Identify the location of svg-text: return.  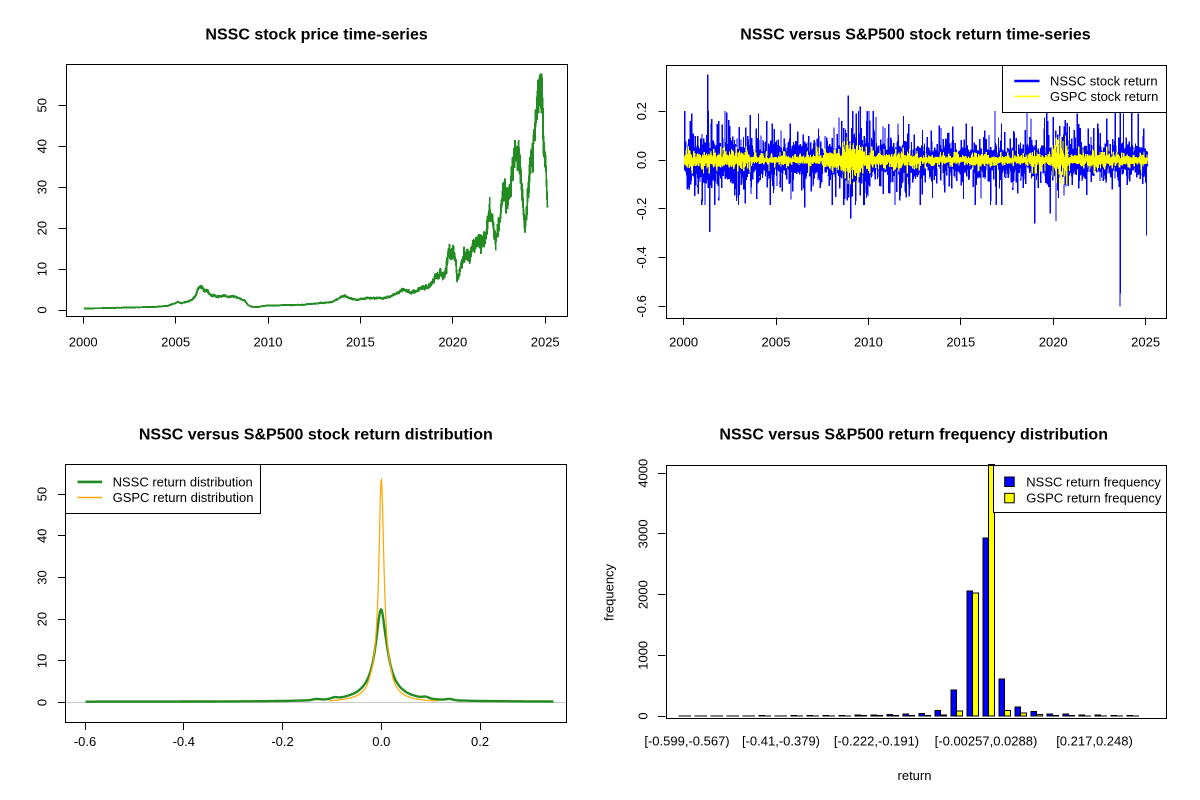
(915, 775).